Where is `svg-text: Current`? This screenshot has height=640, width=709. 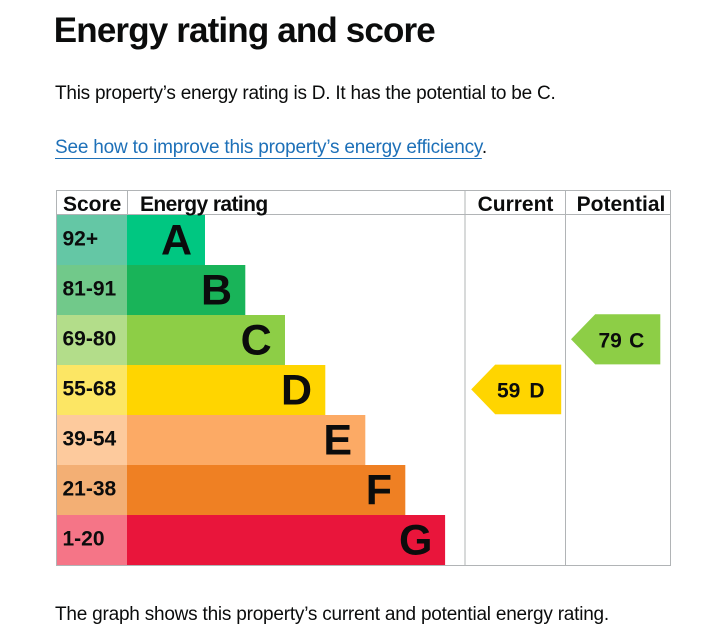 svg-text: Current is located at coordinates (515, 204).